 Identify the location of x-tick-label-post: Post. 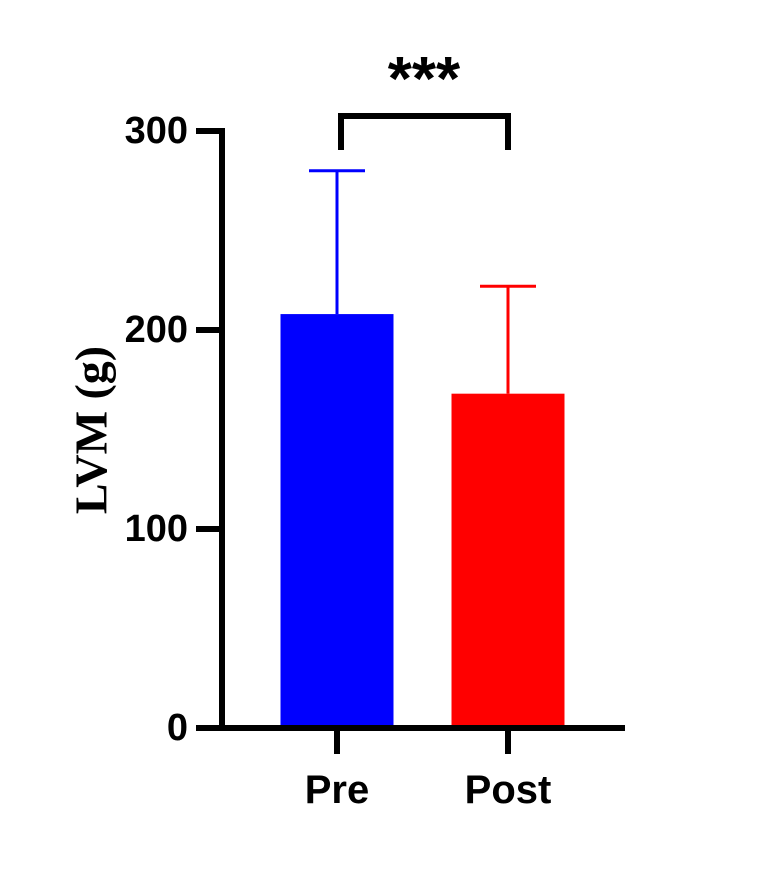
(508, 790).